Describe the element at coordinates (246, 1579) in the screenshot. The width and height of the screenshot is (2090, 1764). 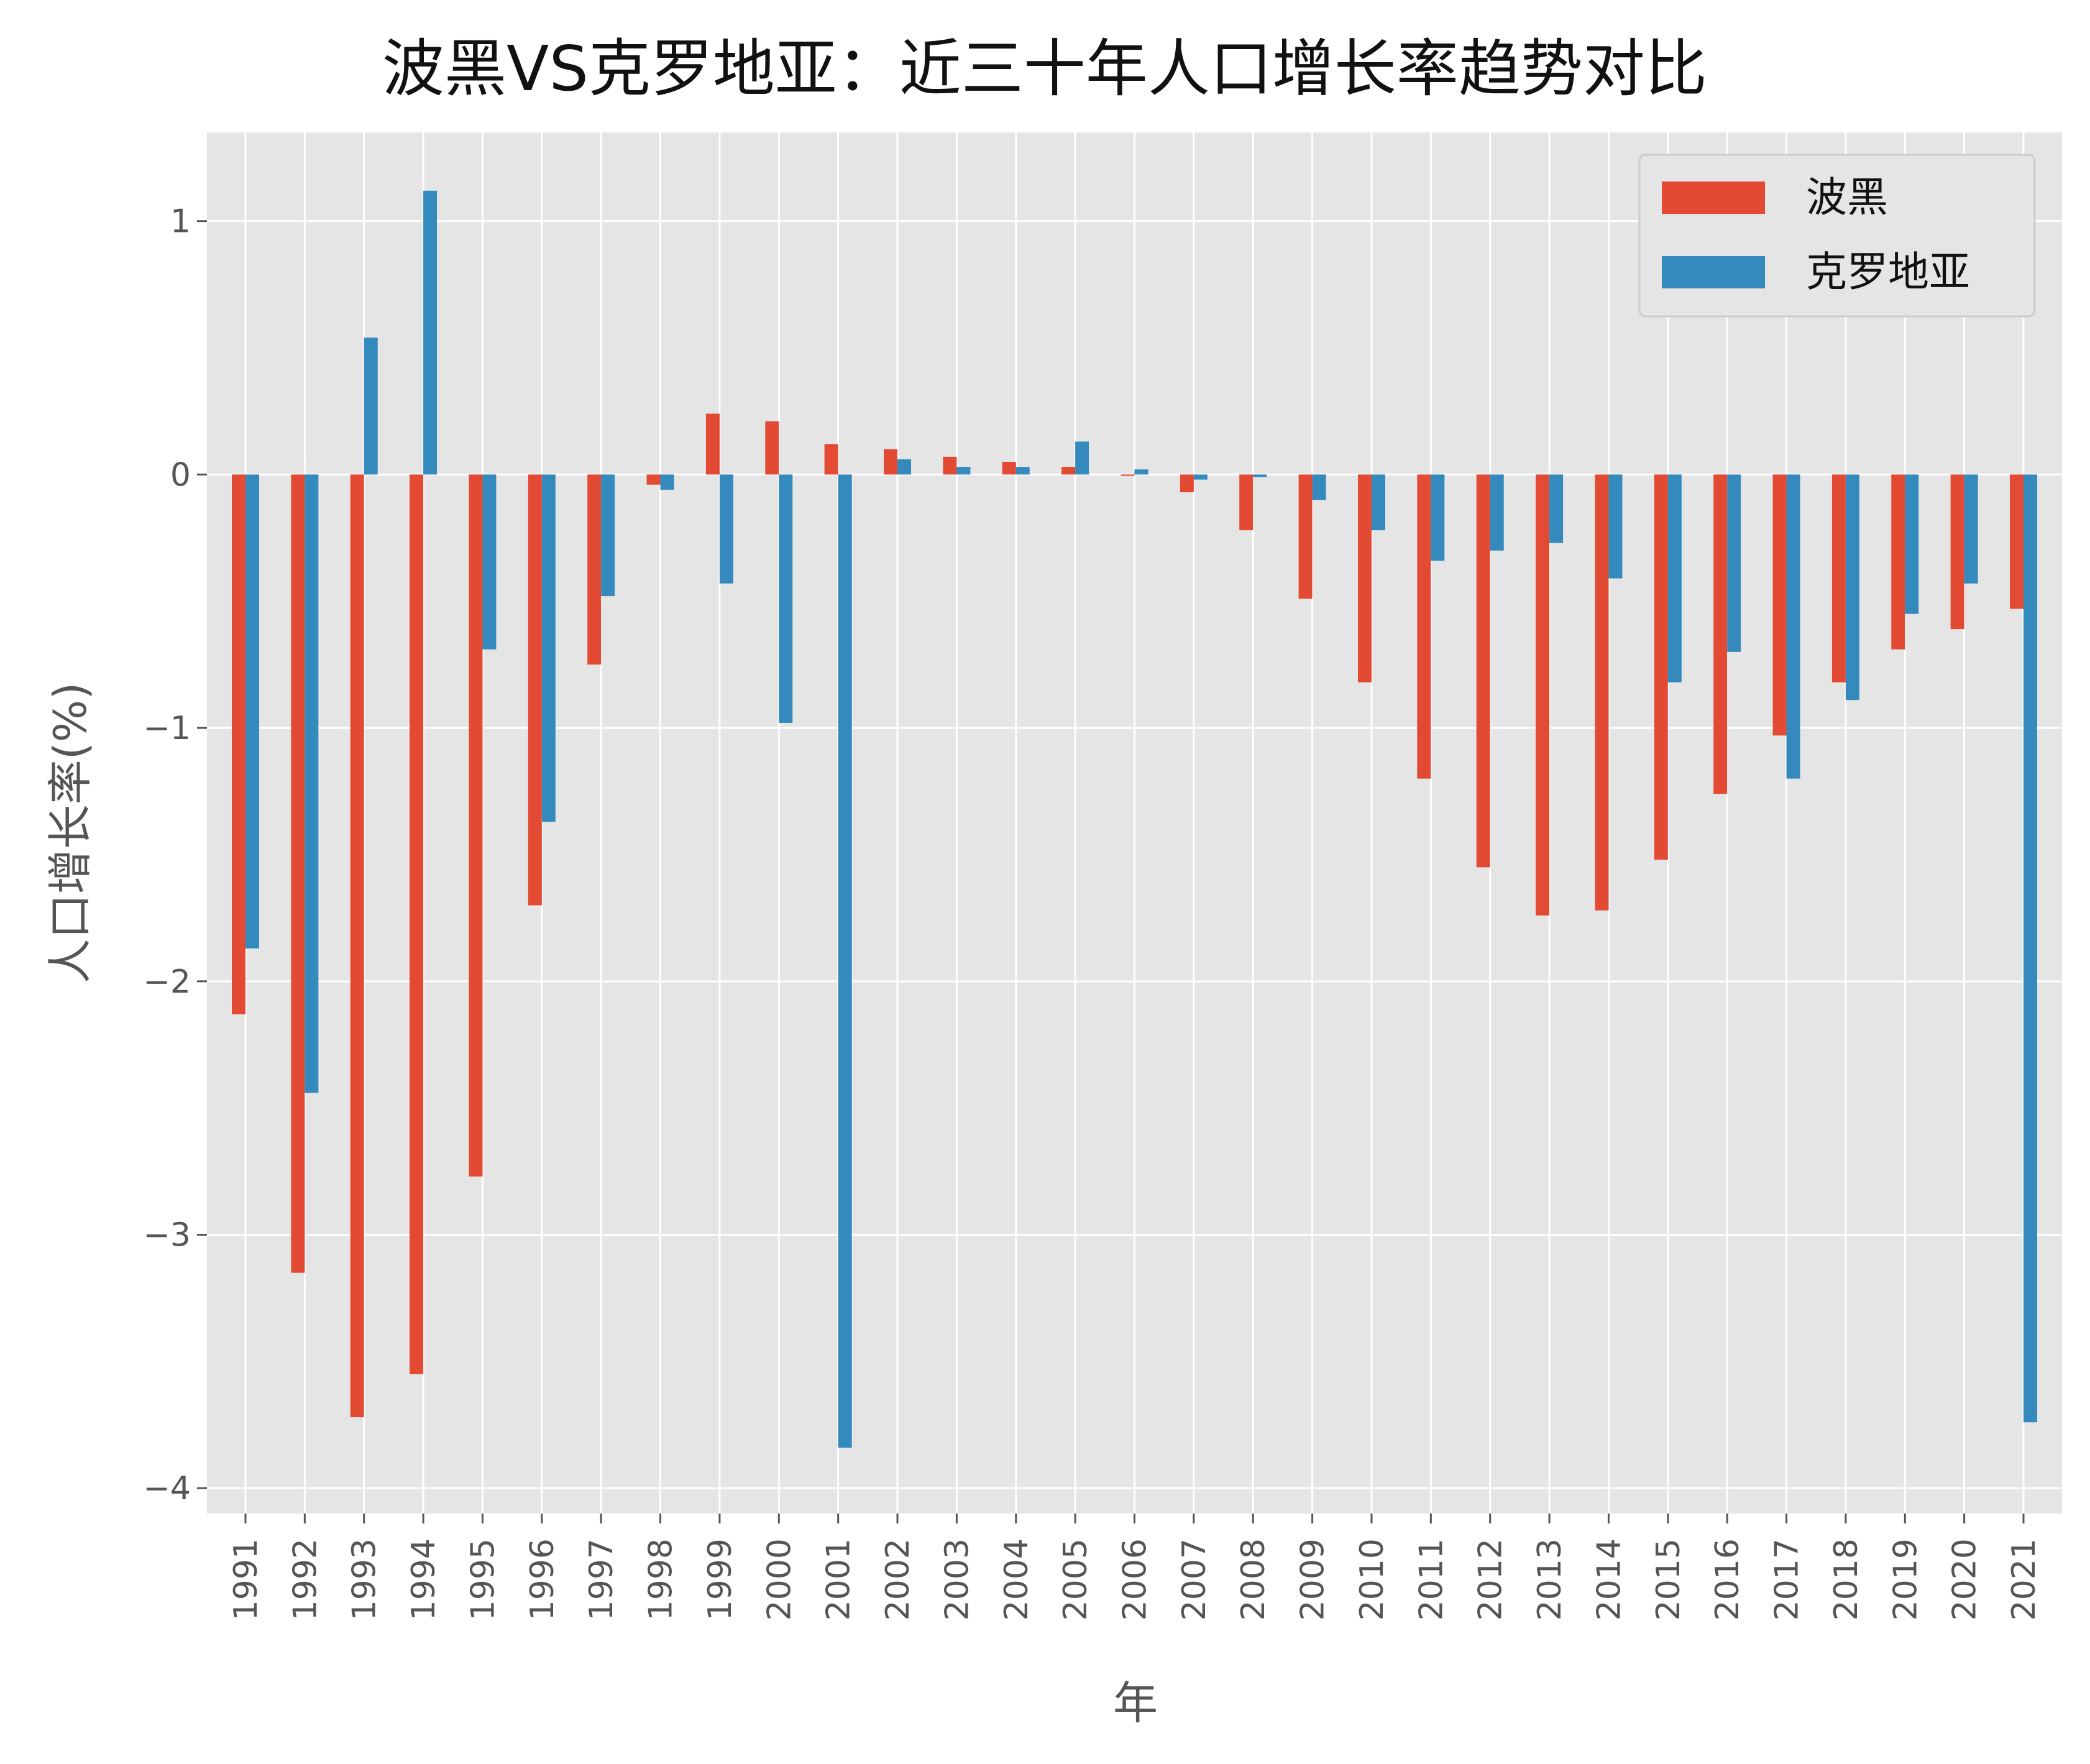
I see `x-tick-label: 1991` at that location.